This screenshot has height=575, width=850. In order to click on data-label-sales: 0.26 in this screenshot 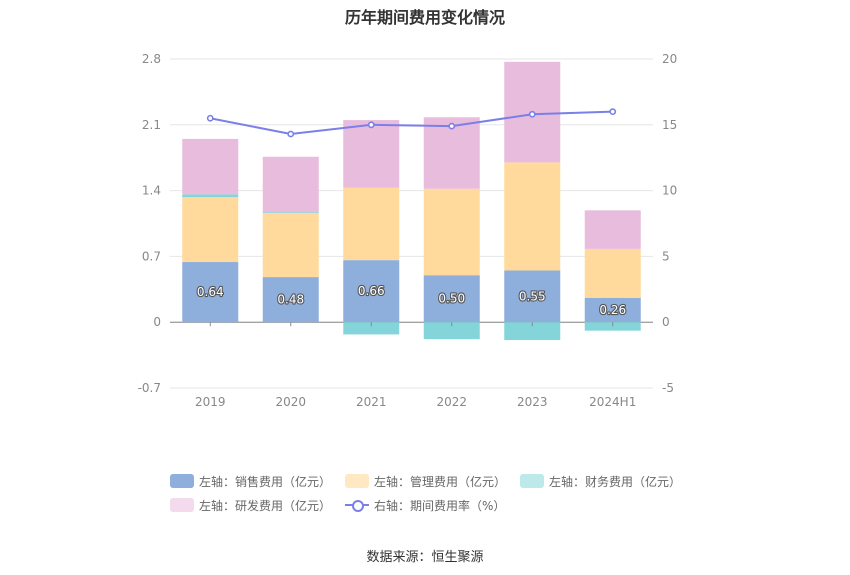, I will do `click(612, 310)`.